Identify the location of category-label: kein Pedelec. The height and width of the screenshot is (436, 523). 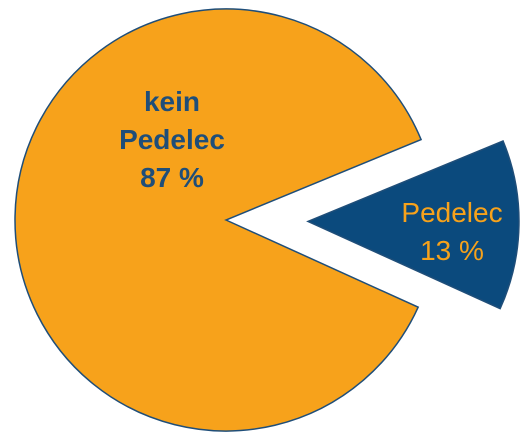
(172, 120).